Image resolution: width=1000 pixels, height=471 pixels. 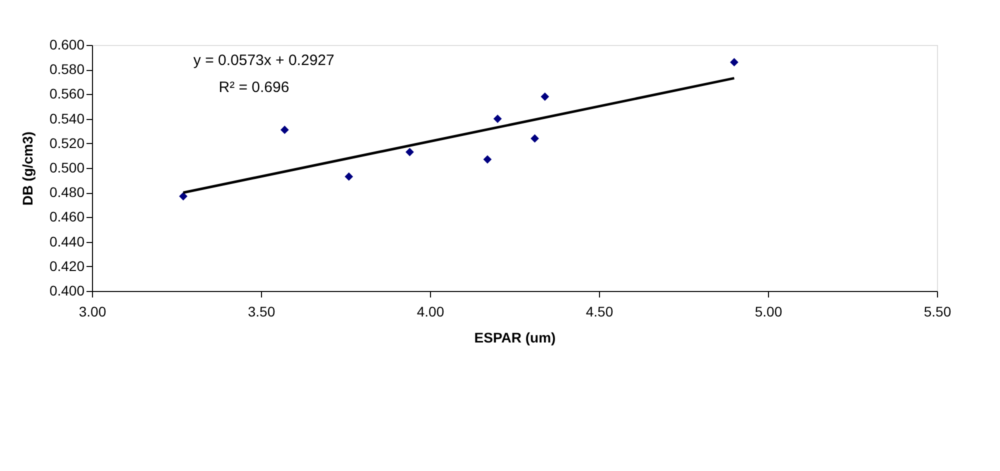 What do you see at coordinates (27, 169) in the screenshot?
I see `y-axis-title: DB (g/cm3)` at bounding box center [27, 169].